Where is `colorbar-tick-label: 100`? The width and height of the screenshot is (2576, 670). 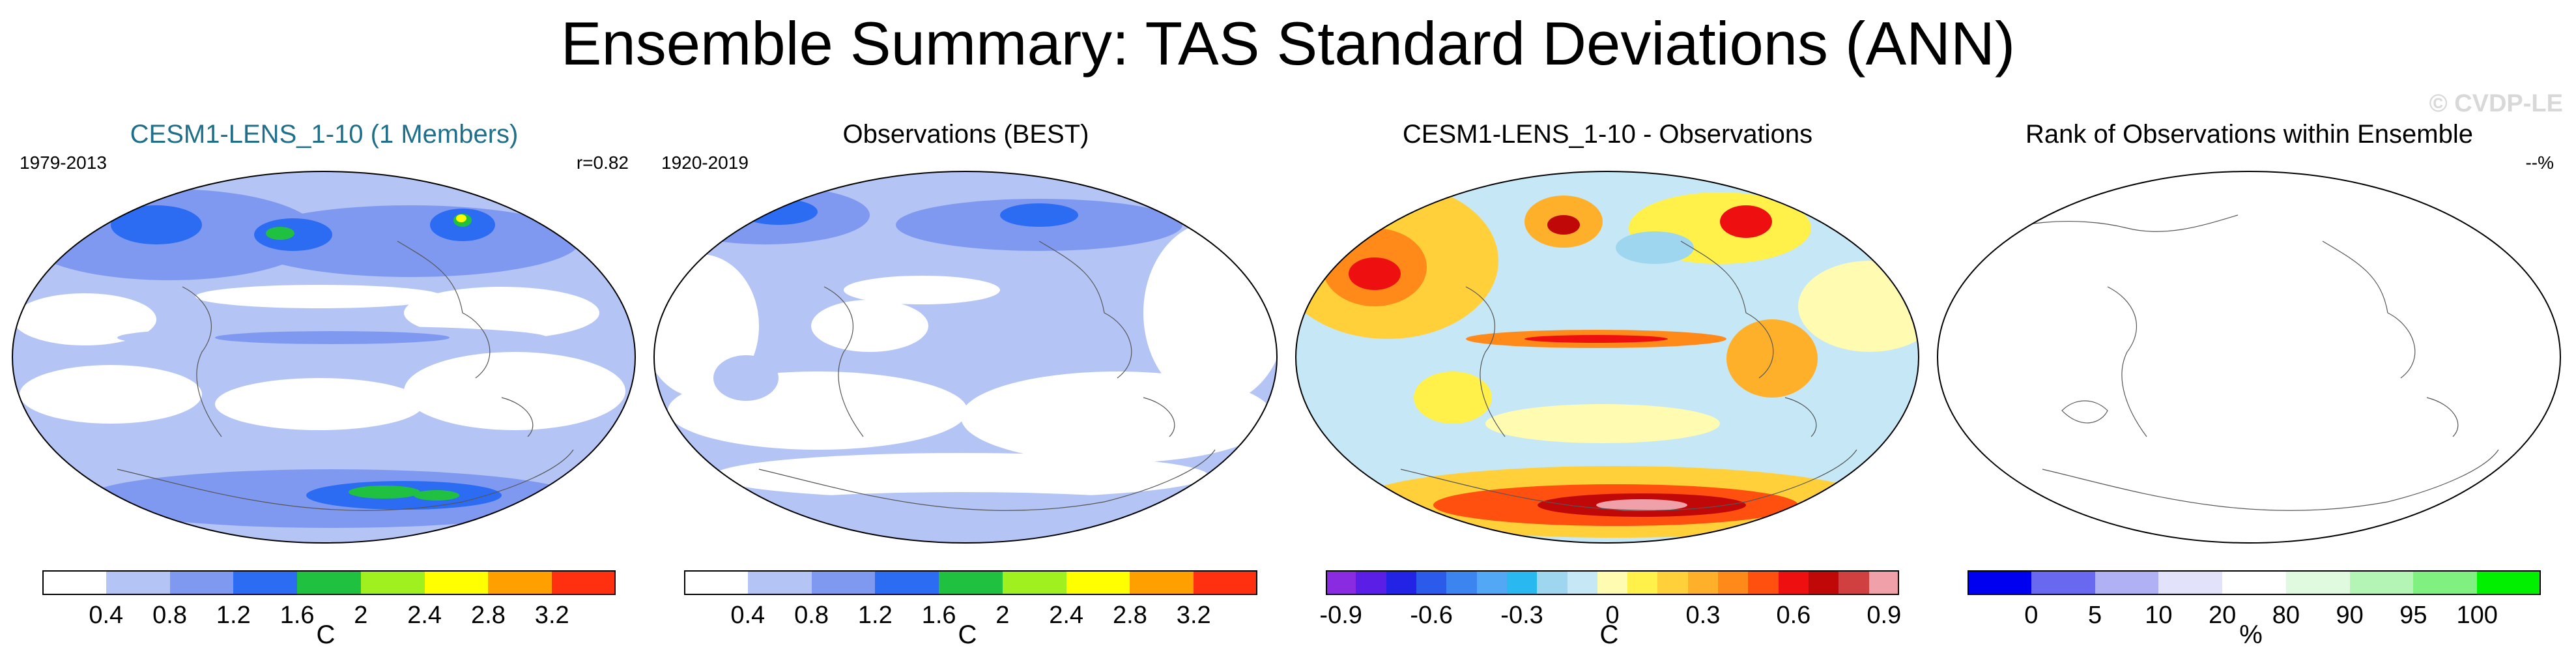 colorbar-tick-label: 100 is located at coordinates (2477, 616).